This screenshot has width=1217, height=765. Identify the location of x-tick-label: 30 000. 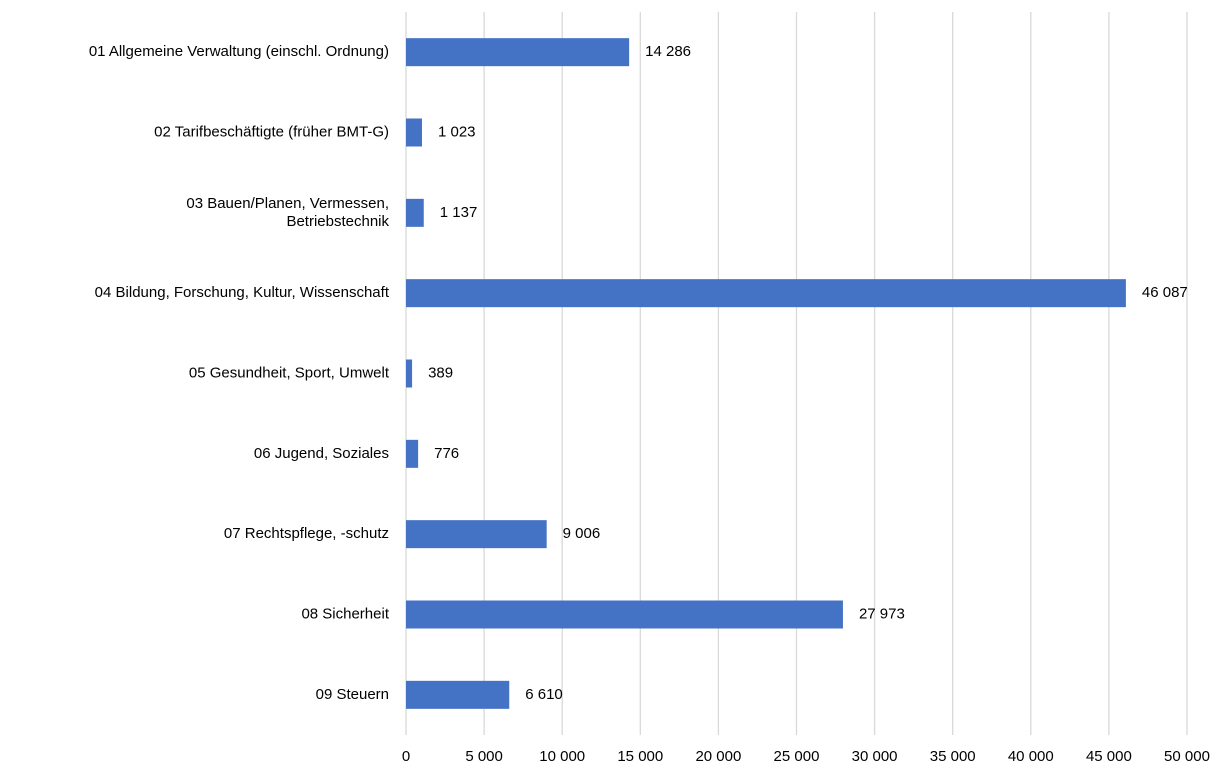
(875, 756).